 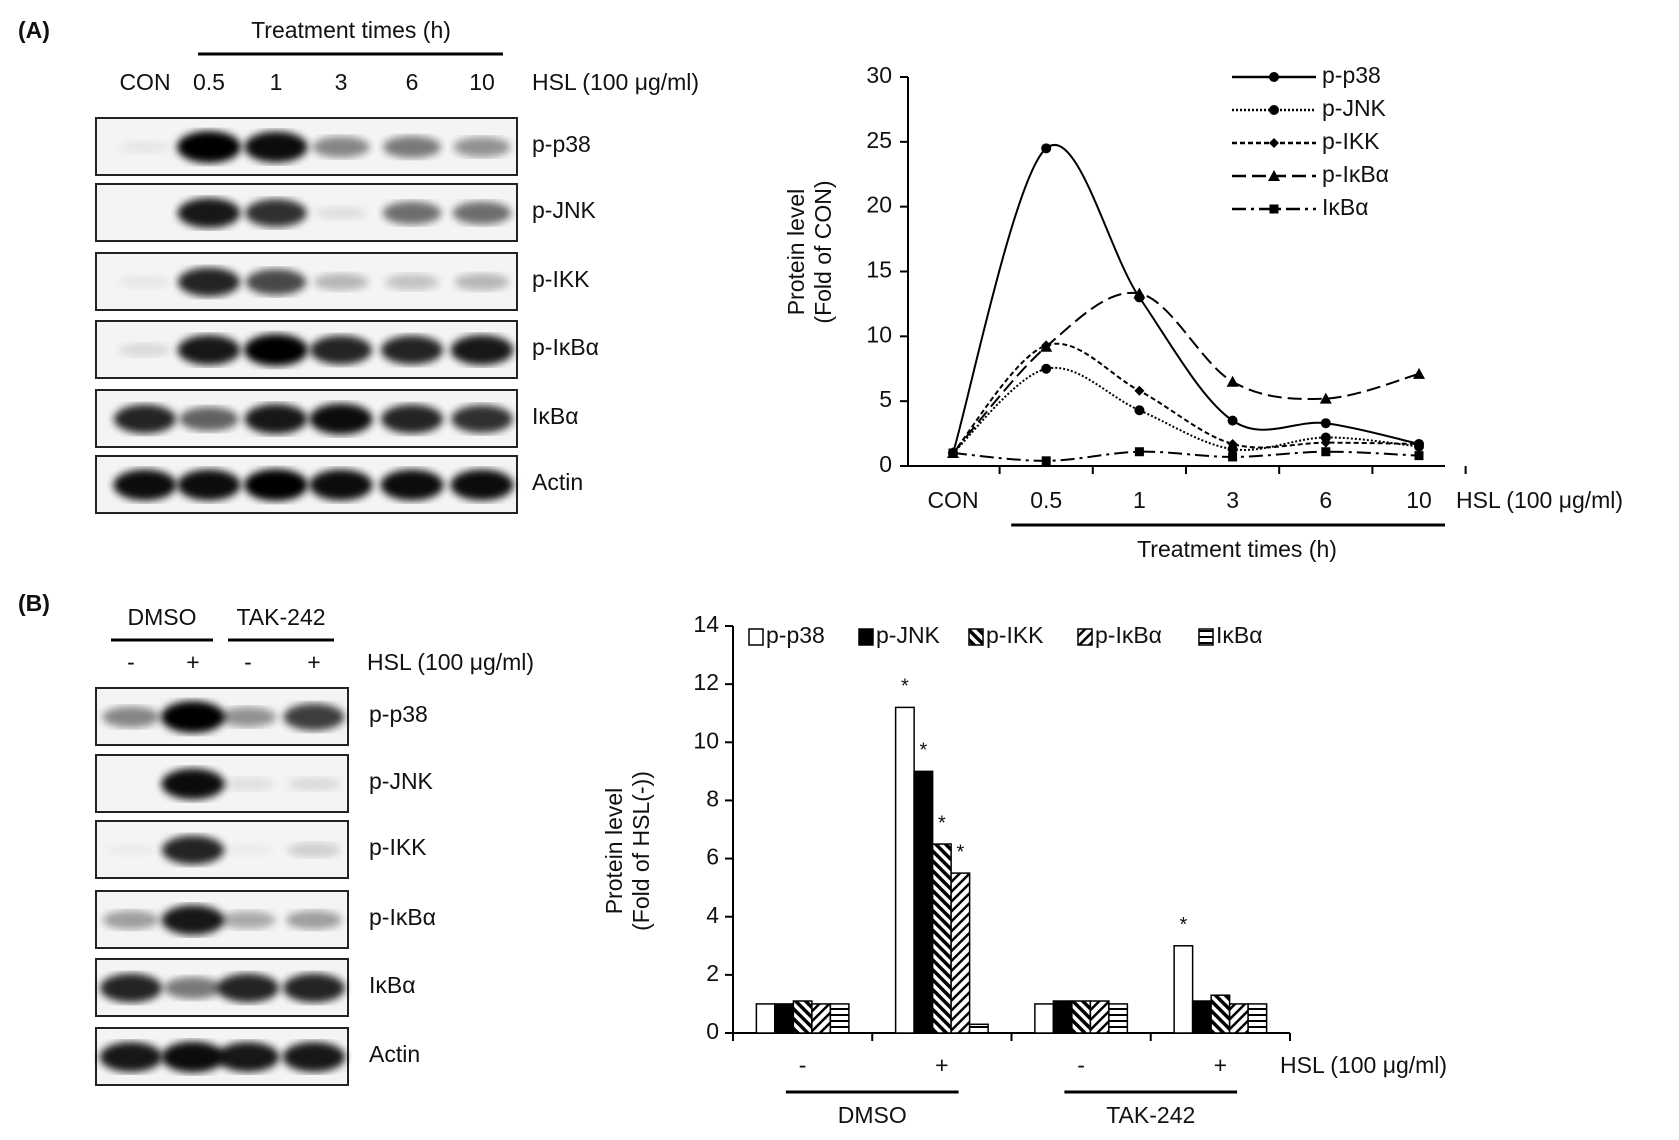 What do you see at coordinates (402, 917) in the screenshot?
I see `blot-row-label: p-IκBα` at bounding box center [402, 917].